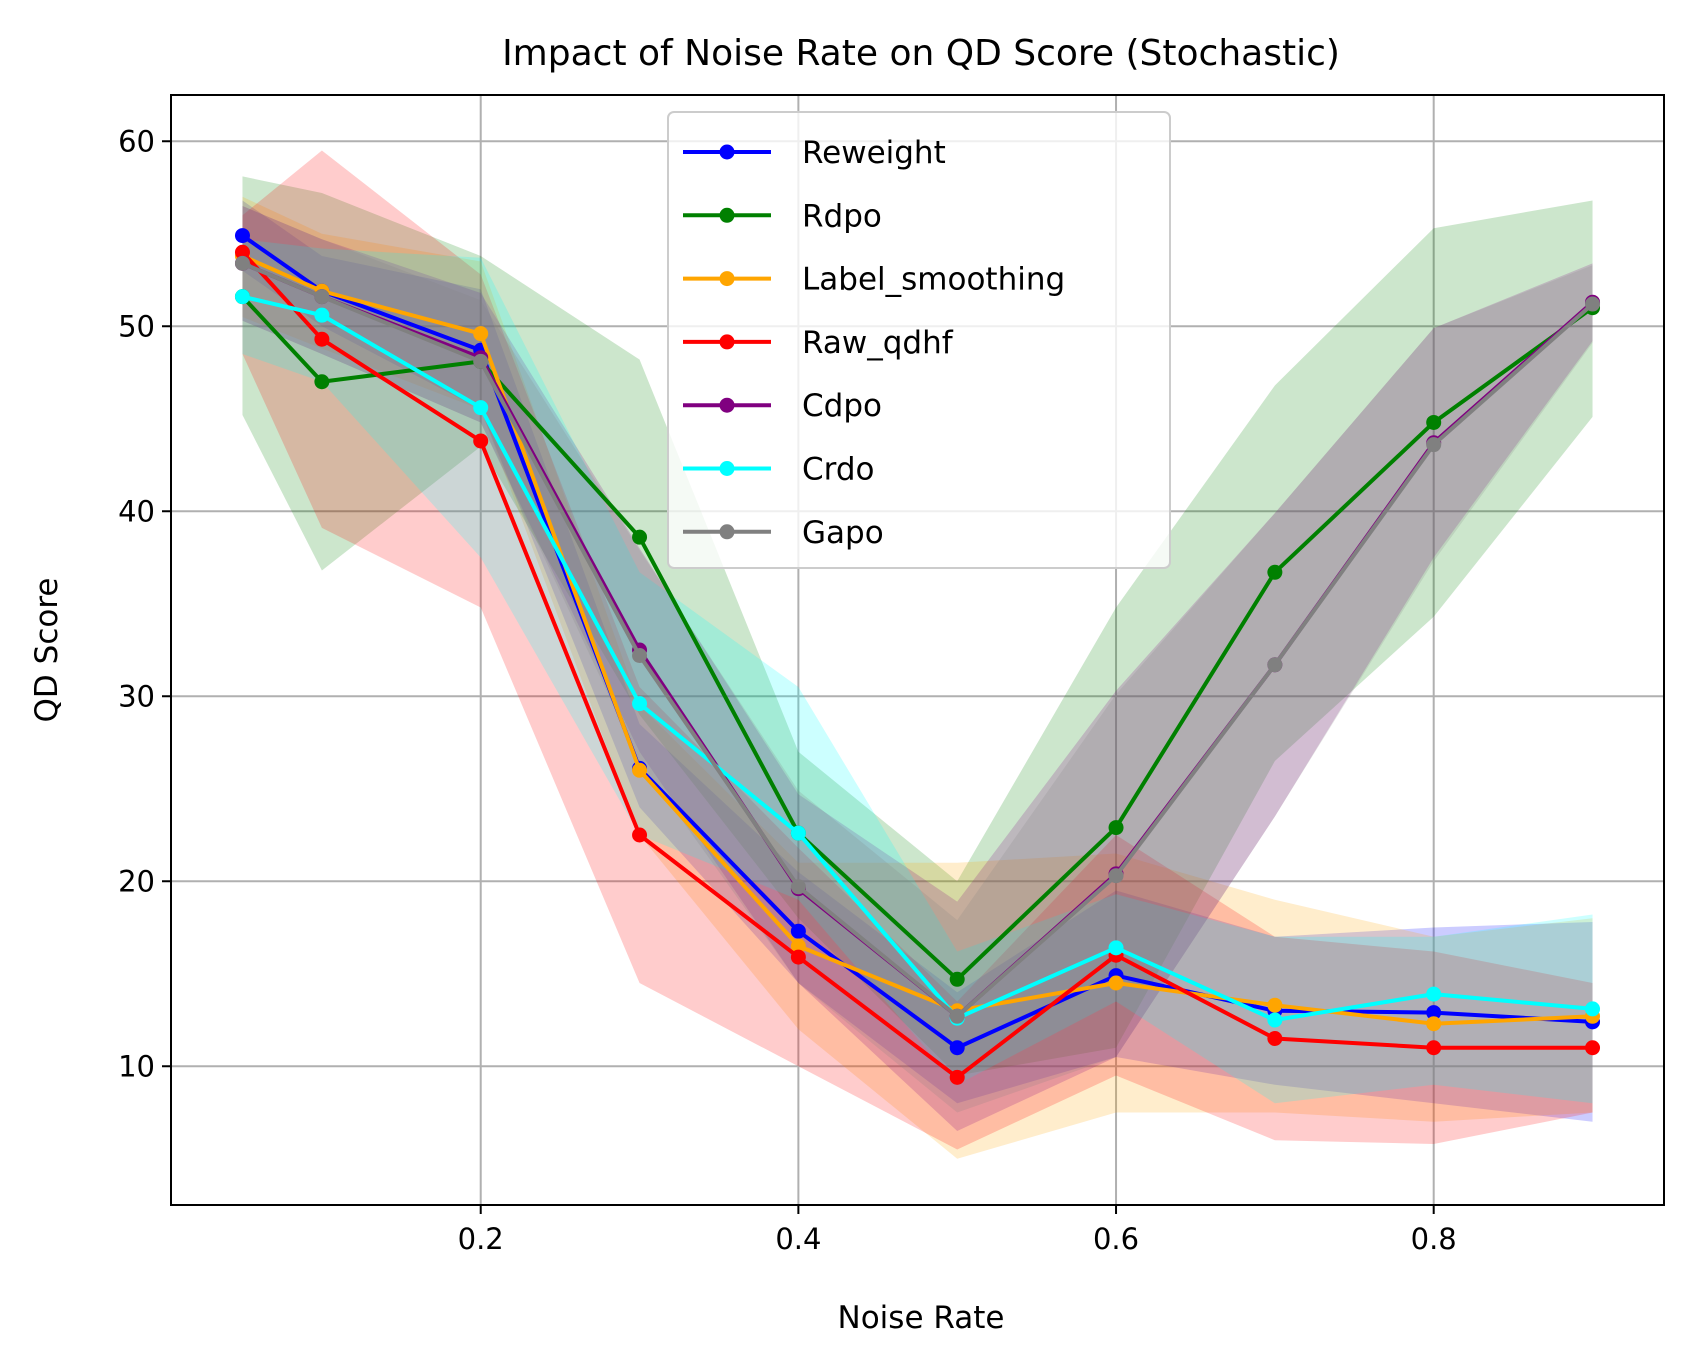 The width and height of the screenshot is (1688, 1361). I want to click on legend-label-cdpo: Cdpo, so click(842, 406).